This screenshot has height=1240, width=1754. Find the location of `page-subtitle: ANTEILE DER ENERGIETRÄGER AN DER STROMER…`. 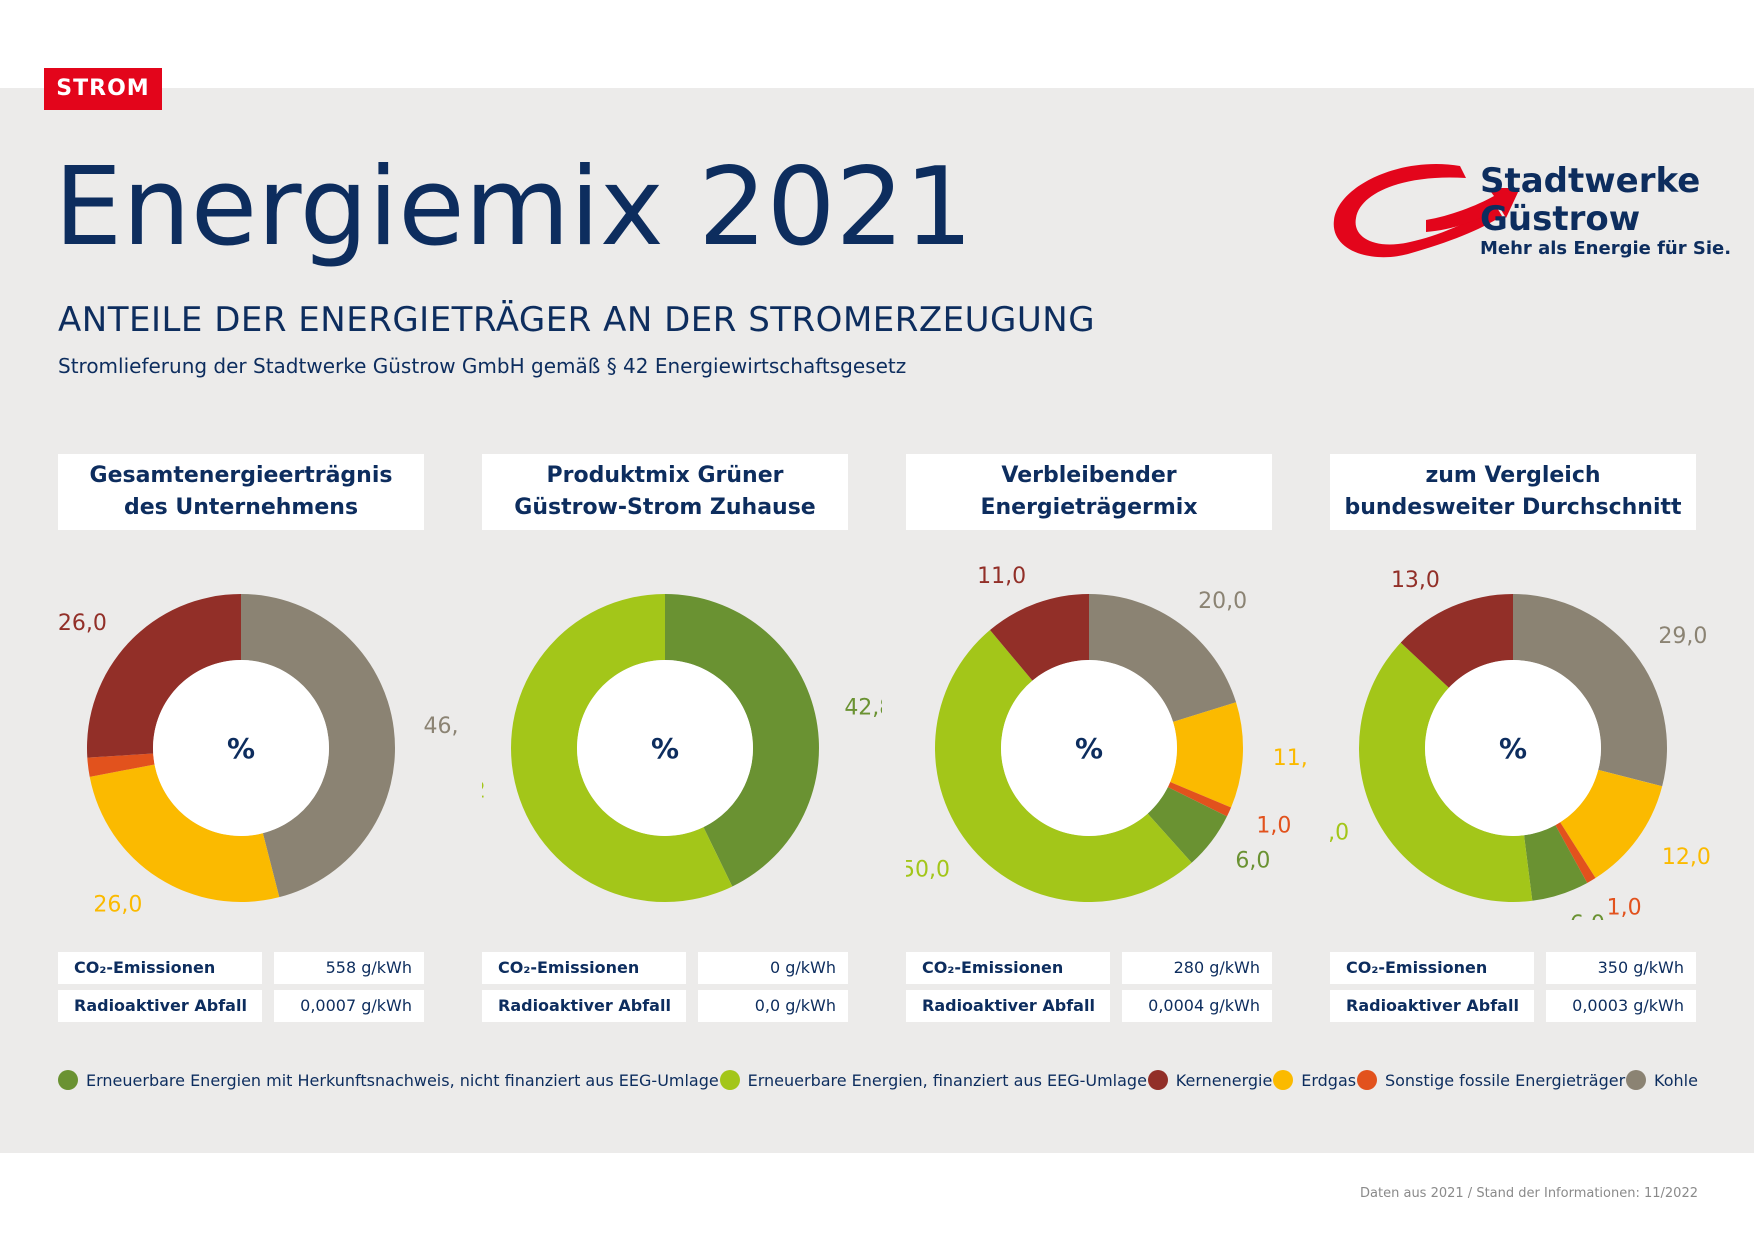

page-subtitle: ANTEILE DER ENERGIETRÄGER AN DER STROMER… is located at coordinates (577, 320).